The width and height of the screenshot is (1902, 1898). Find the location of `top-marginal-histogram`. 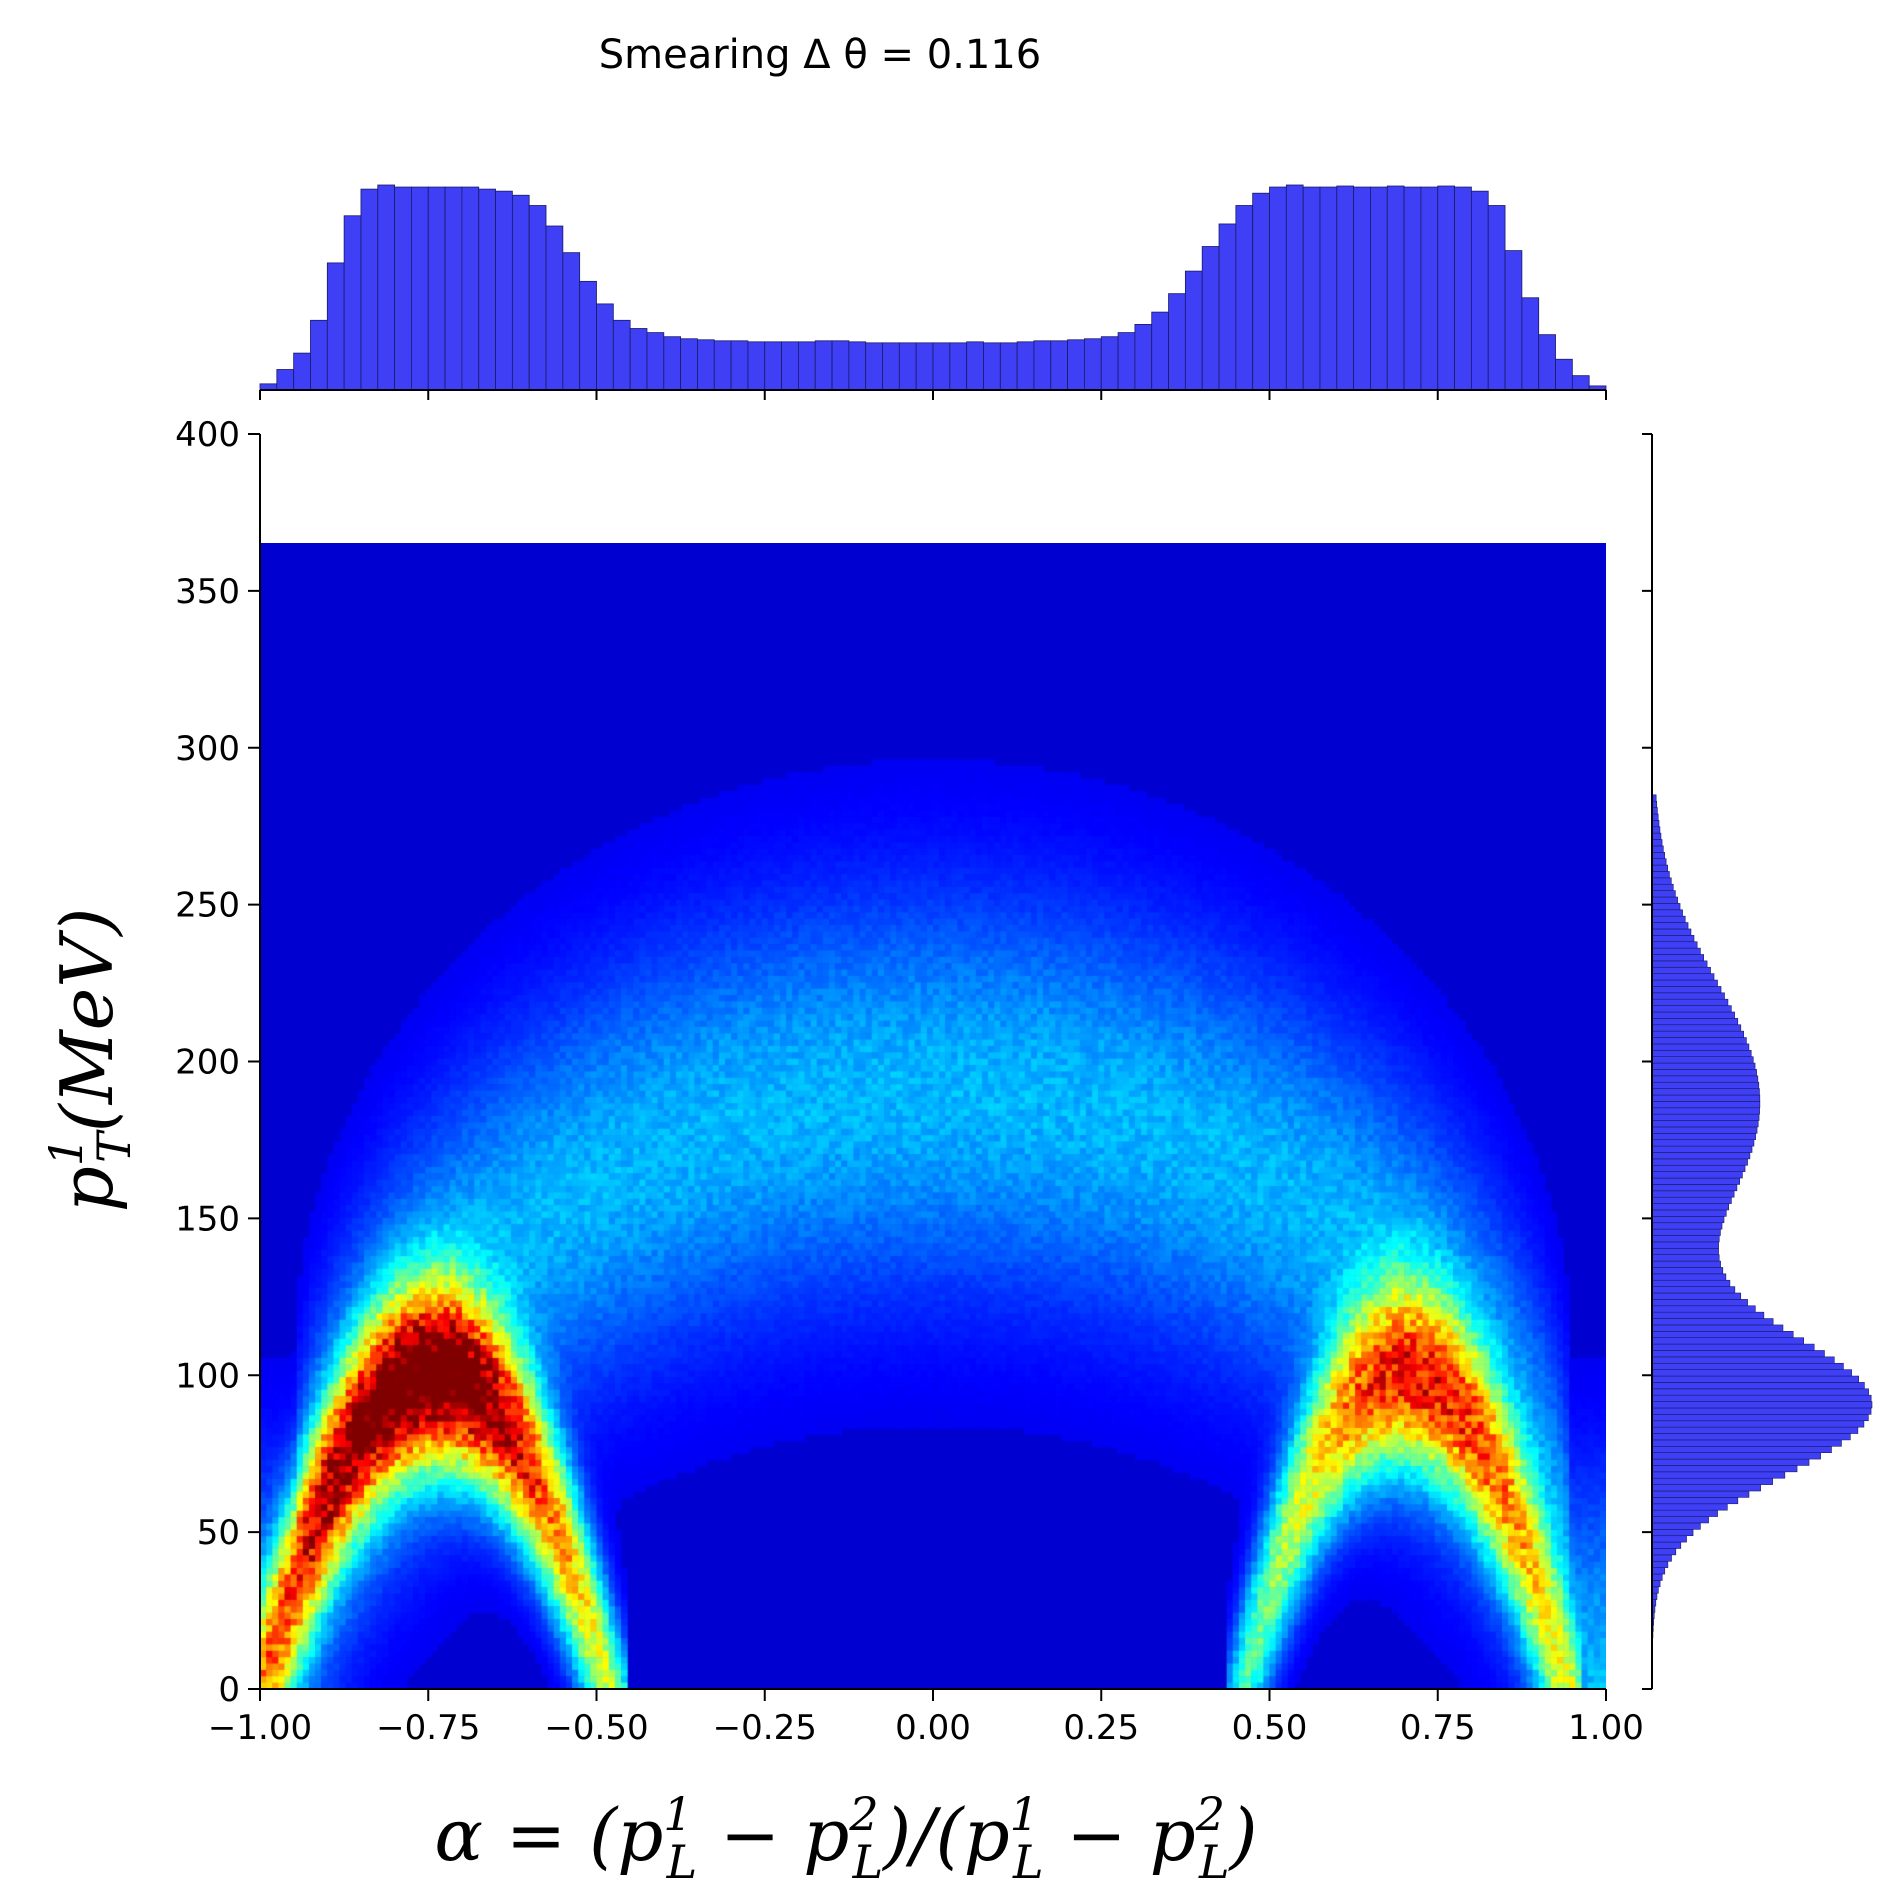

top-marginal-histogram is located at coordinates (933, 287).